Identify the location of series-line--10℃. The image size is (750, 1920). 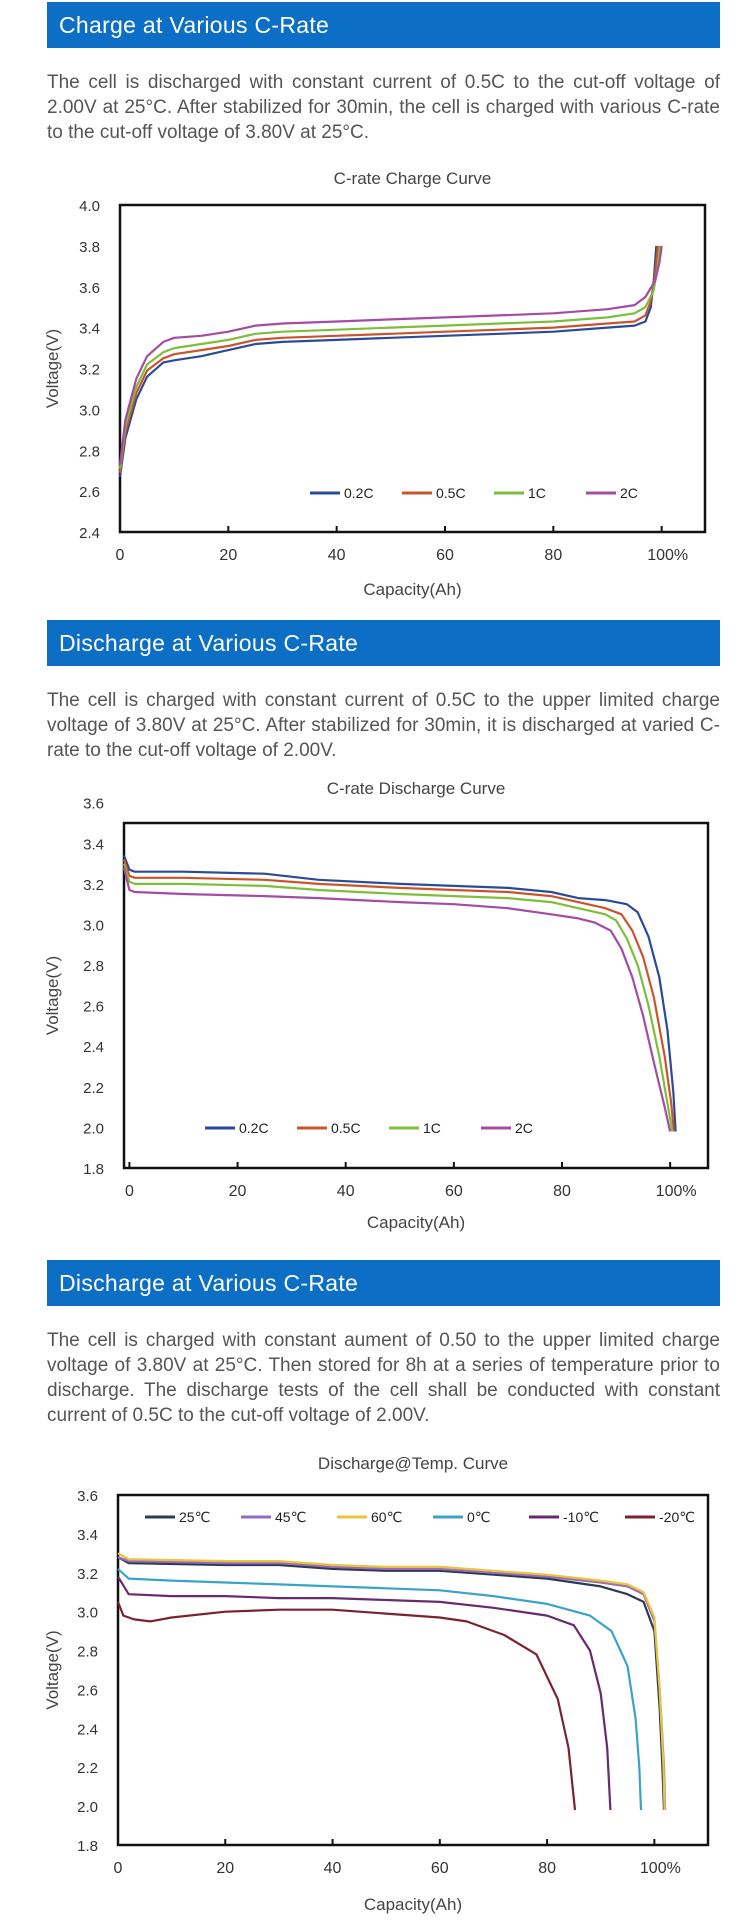
(364, 1693).